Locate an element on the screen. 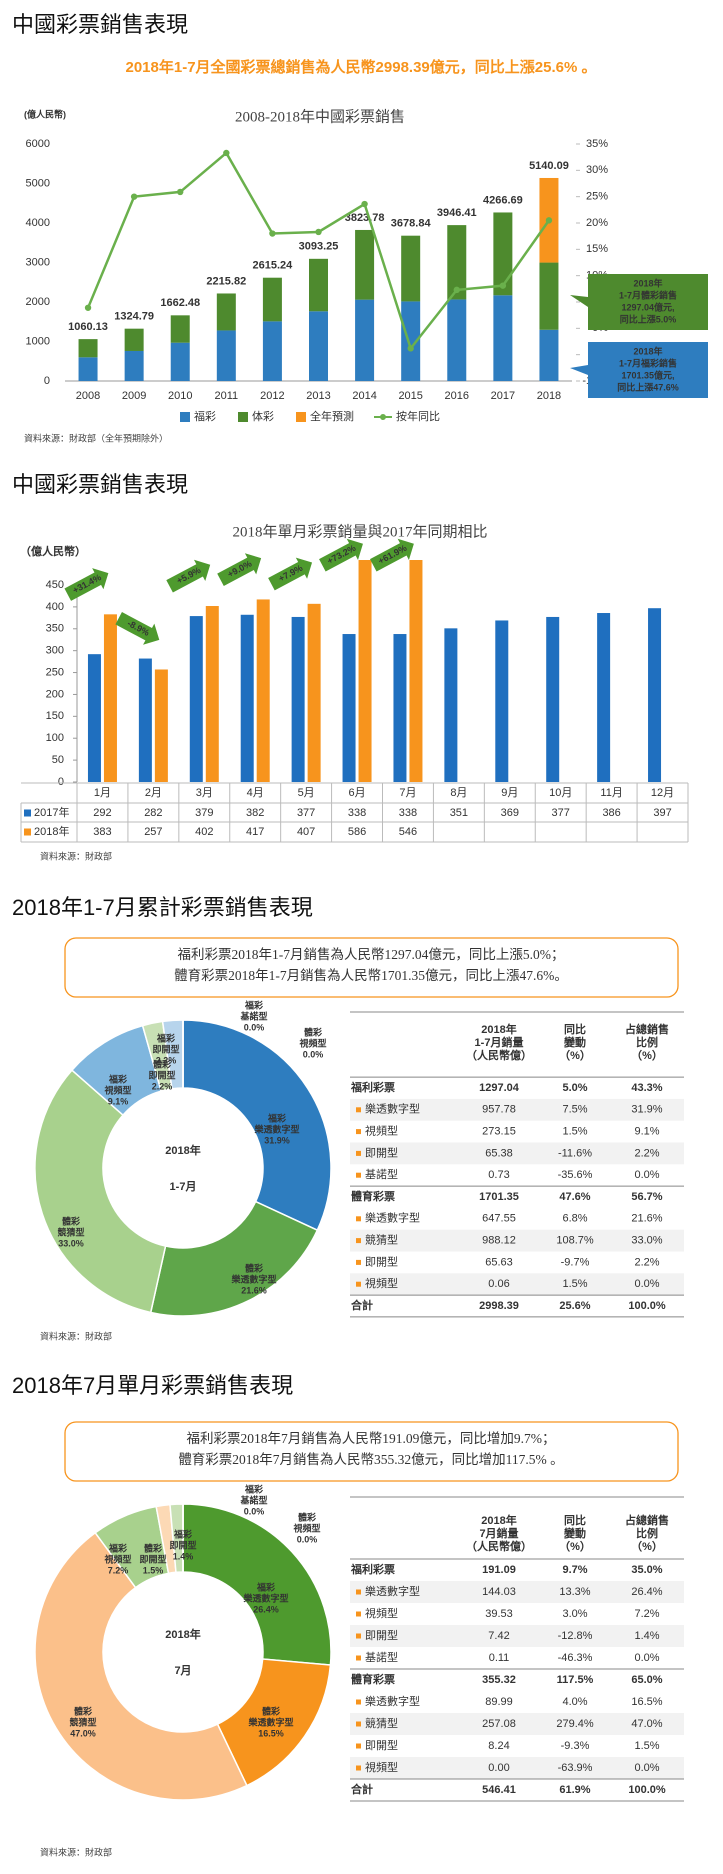  total-label: 1662.48 is located at coordinates (180, 303).